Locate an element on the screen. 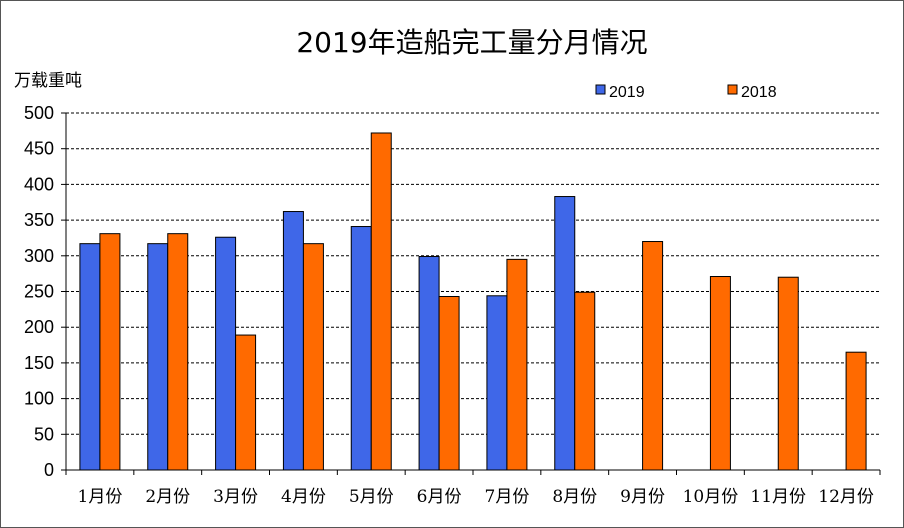 This screenshot has width=904, height=528. y-tick-label: 500 is located at coordinates (39, 113).